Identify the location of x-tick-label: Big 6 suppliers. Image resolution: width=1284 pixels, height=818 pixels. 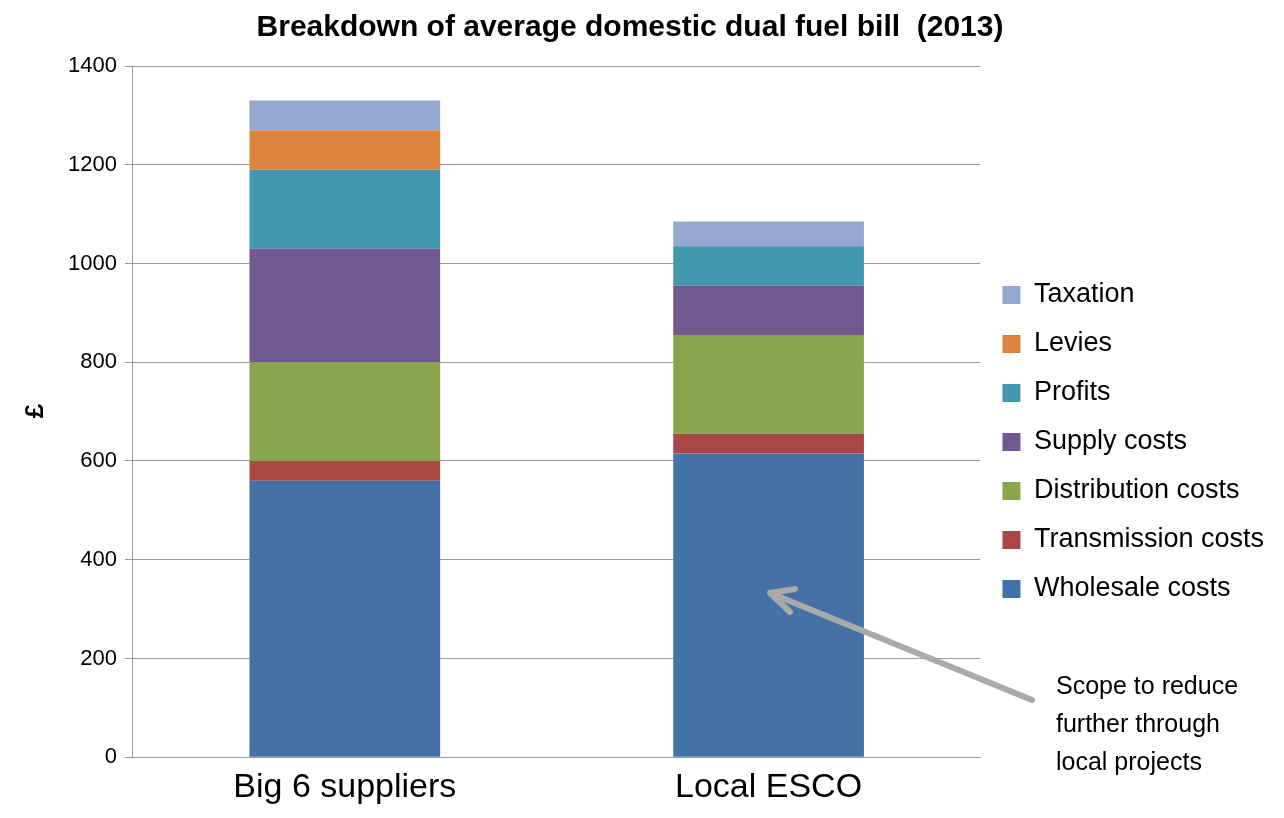
(345, 784).